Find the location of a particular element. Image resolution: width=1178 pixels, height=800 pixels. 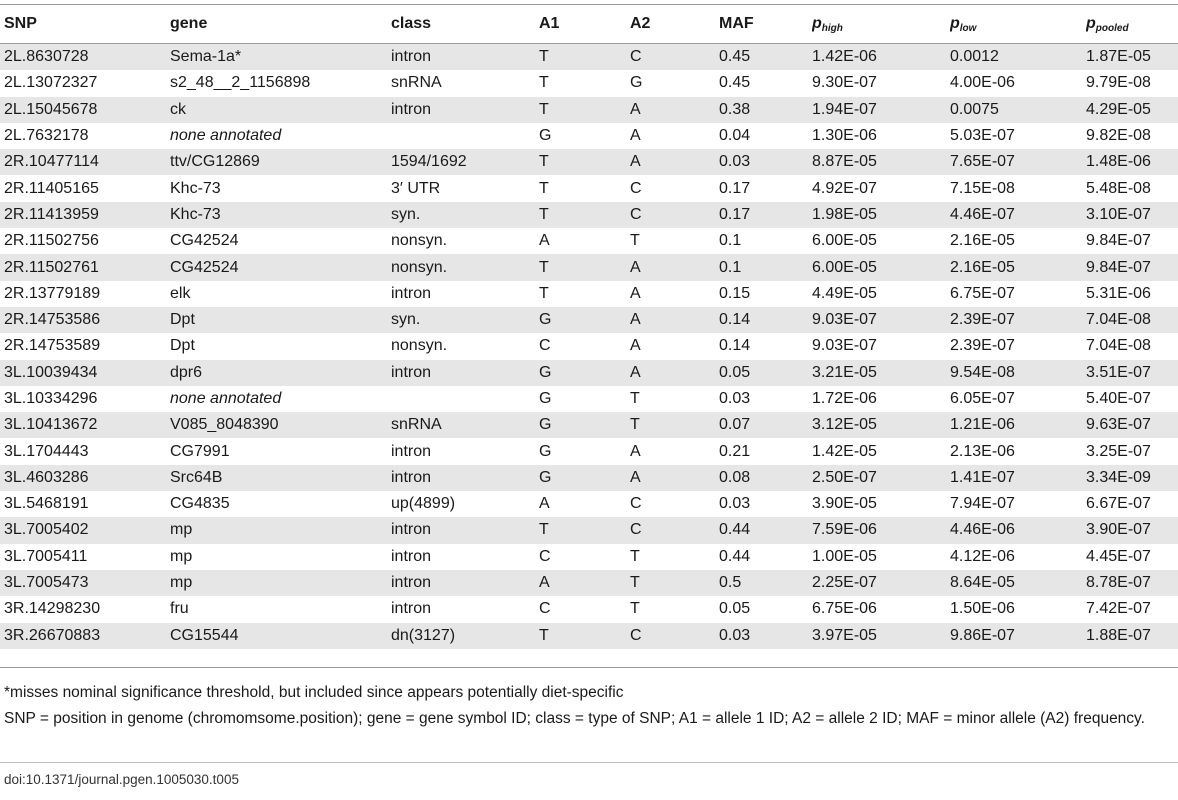

cell-maf: 0.05 is located at coordinates (765, 609).